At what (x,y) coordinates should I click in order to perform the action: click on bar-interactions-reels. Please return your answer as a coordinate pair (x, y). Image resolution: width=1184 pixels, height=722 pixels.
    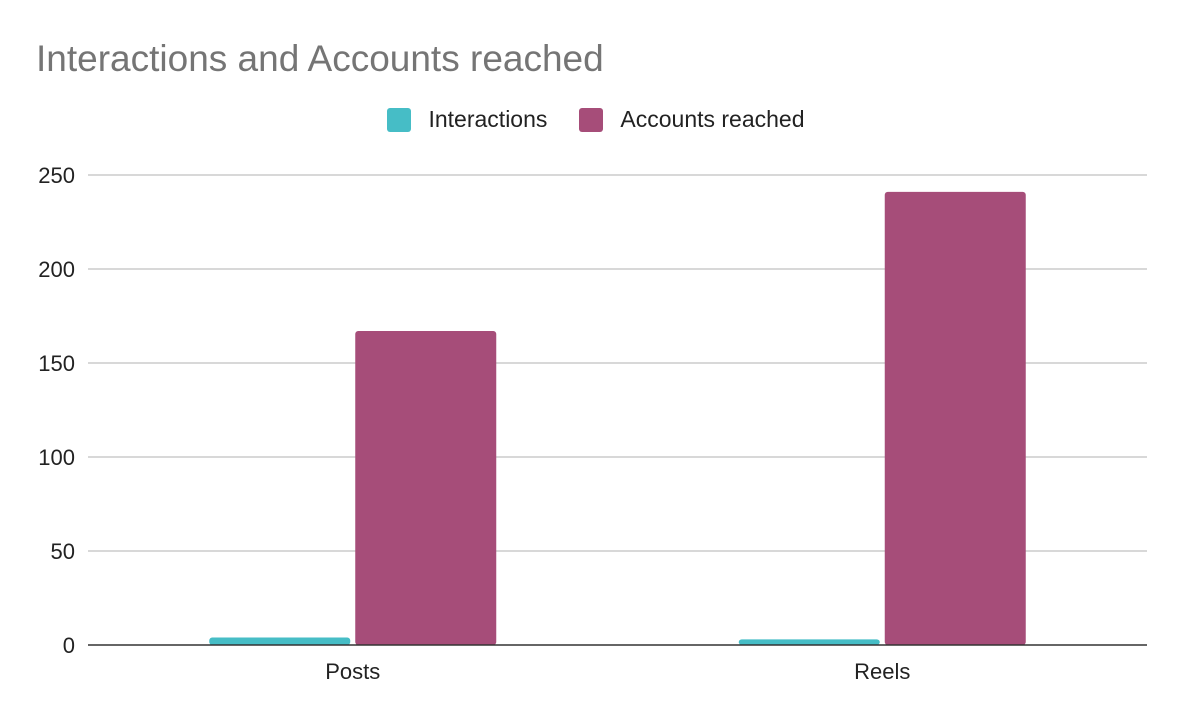
    Looking at the image, I should click on (809, 642).